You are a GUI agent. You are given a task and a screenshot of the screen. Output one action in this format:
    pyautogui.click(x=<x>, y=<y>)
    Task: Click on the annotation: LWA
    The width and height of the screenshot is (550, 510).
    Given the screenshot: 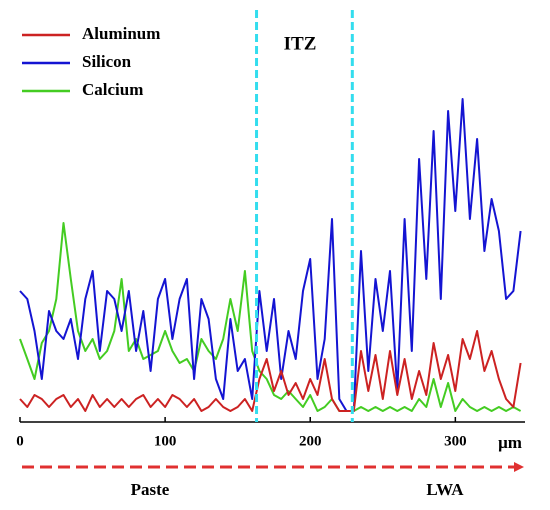 What is the action you would take?
    pyautogui.click(x=445, y=489)
    